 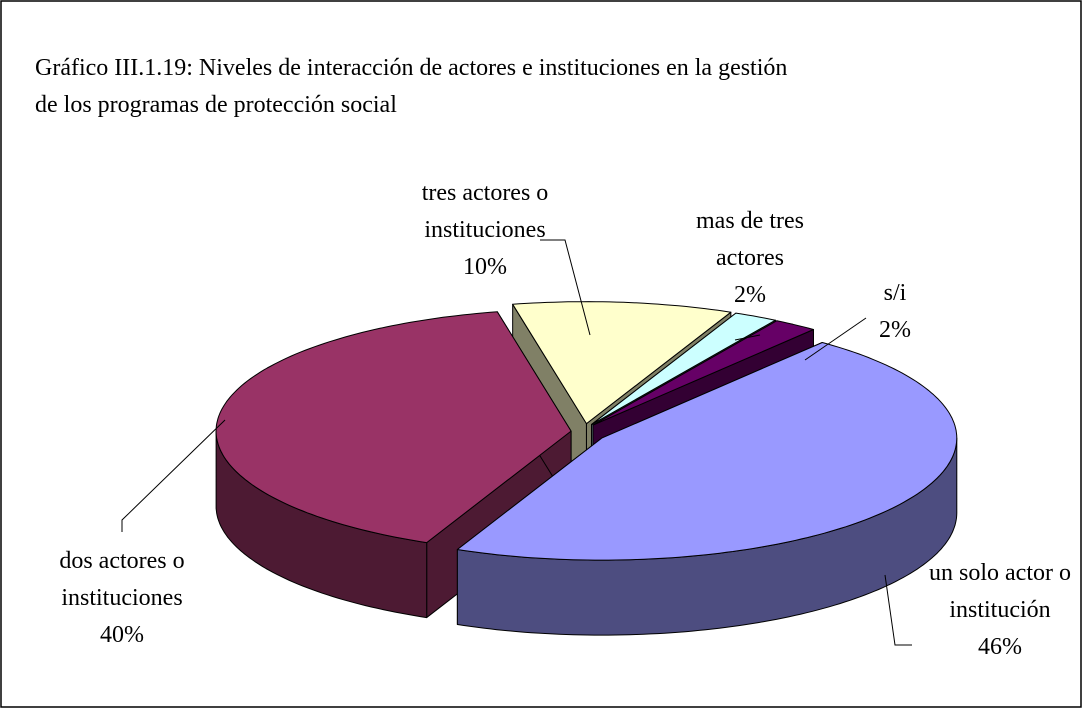 I want to click on data-label-value: 40%, so click(x=122, y=635).